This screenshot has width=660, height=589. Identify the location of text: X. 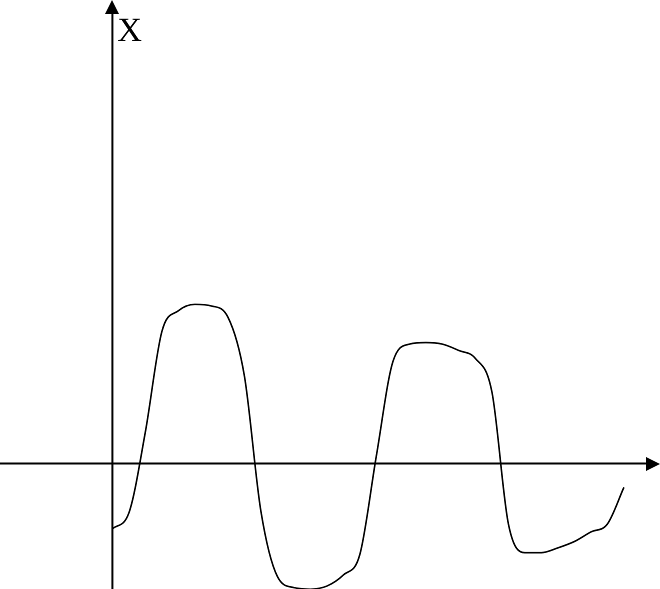
(129, 30).